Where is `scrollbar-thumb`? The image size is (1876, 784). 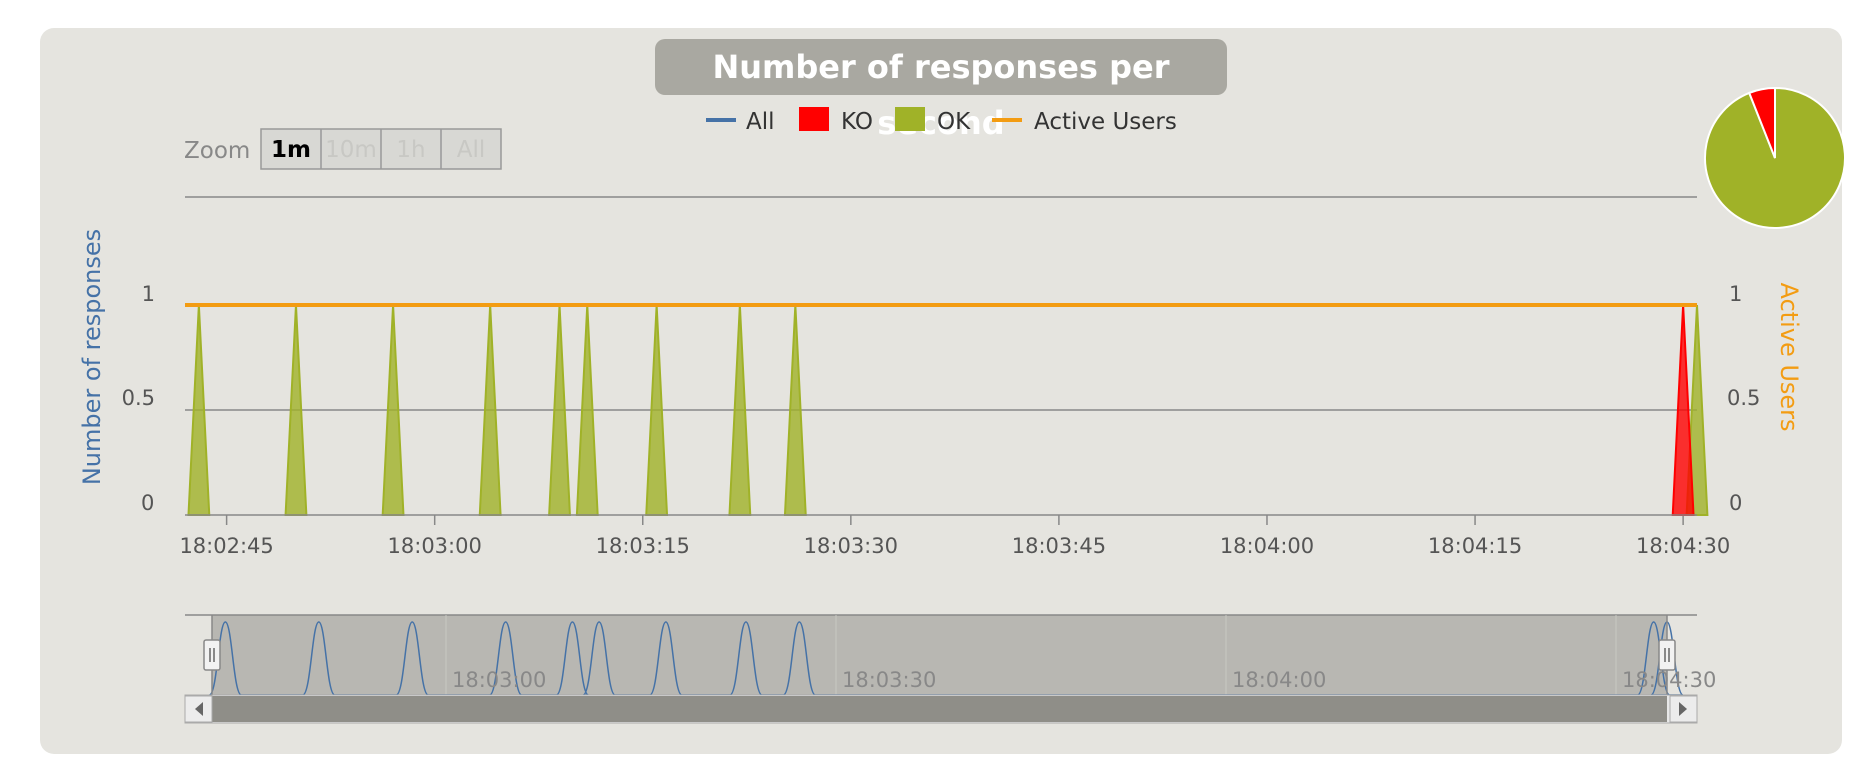 scrollbar-thumb is located at coordinates (939, 709).